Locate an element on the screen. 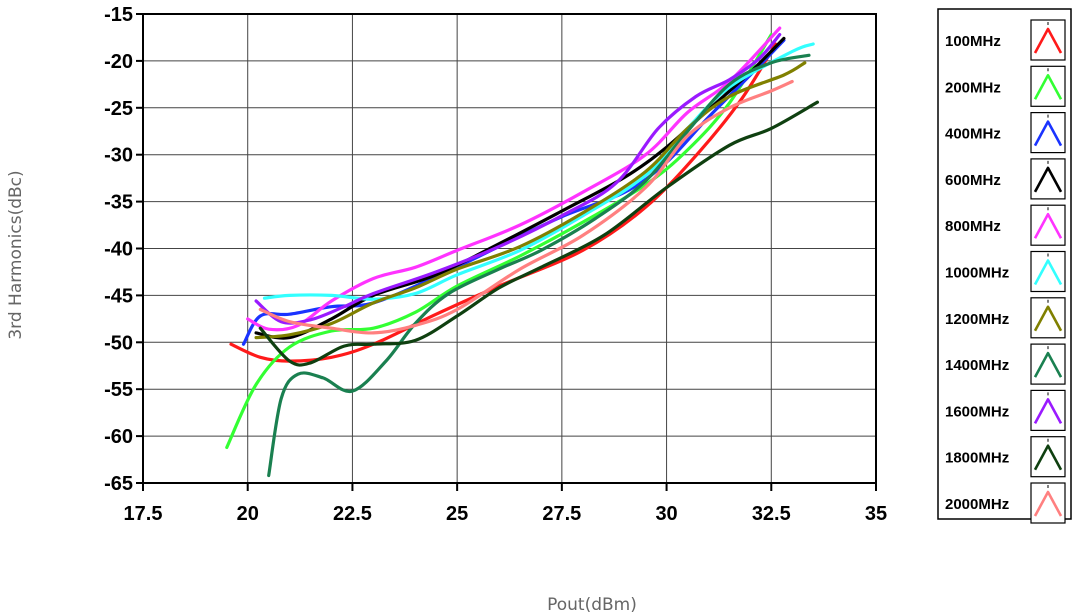 This screenshot has height=616, width=1078. legend-swatch-1600mhz is located at coordinates (1048, 411).